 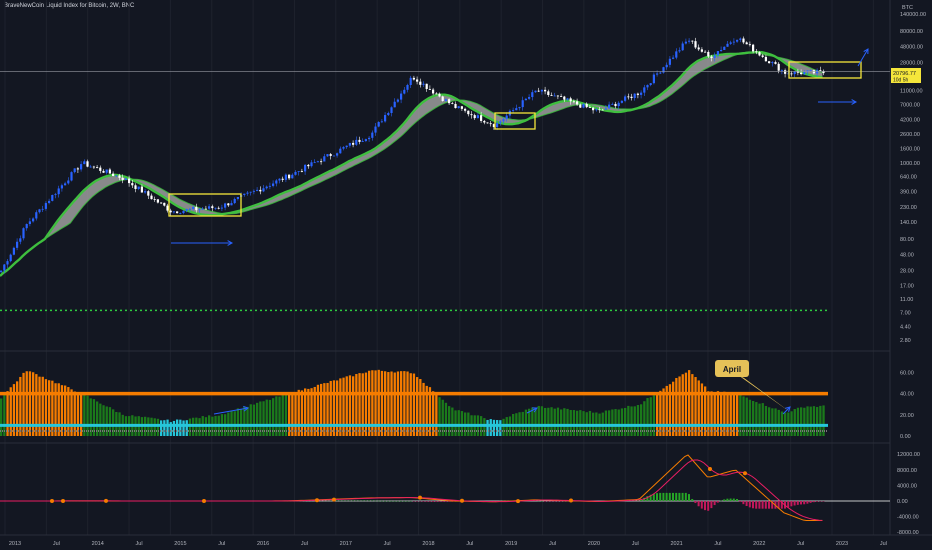 I want to click on price-axis-label: 140000.00, so click(x=913, y=15).